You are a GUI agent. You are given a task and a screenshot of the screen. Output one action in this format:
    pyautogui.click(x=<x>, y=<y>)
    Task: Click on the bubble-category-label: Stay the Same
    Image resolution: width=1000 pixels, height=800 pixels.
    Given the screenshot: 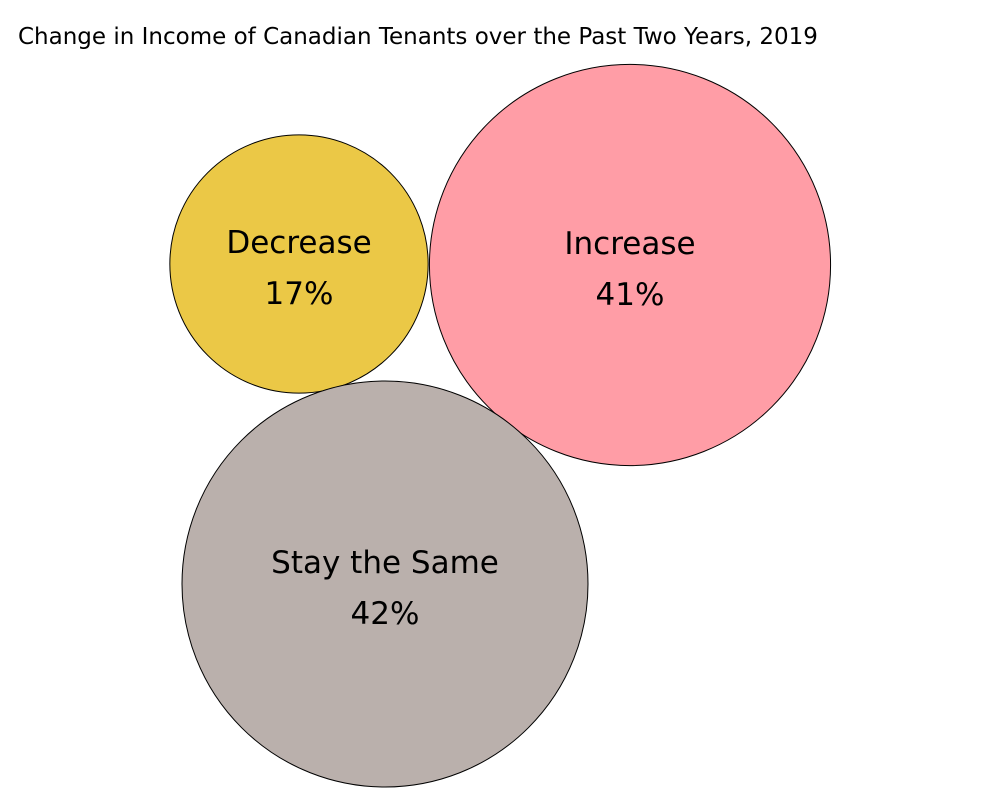 What is the action you would take?
    pyautogui.click(x=385, y=563)
    